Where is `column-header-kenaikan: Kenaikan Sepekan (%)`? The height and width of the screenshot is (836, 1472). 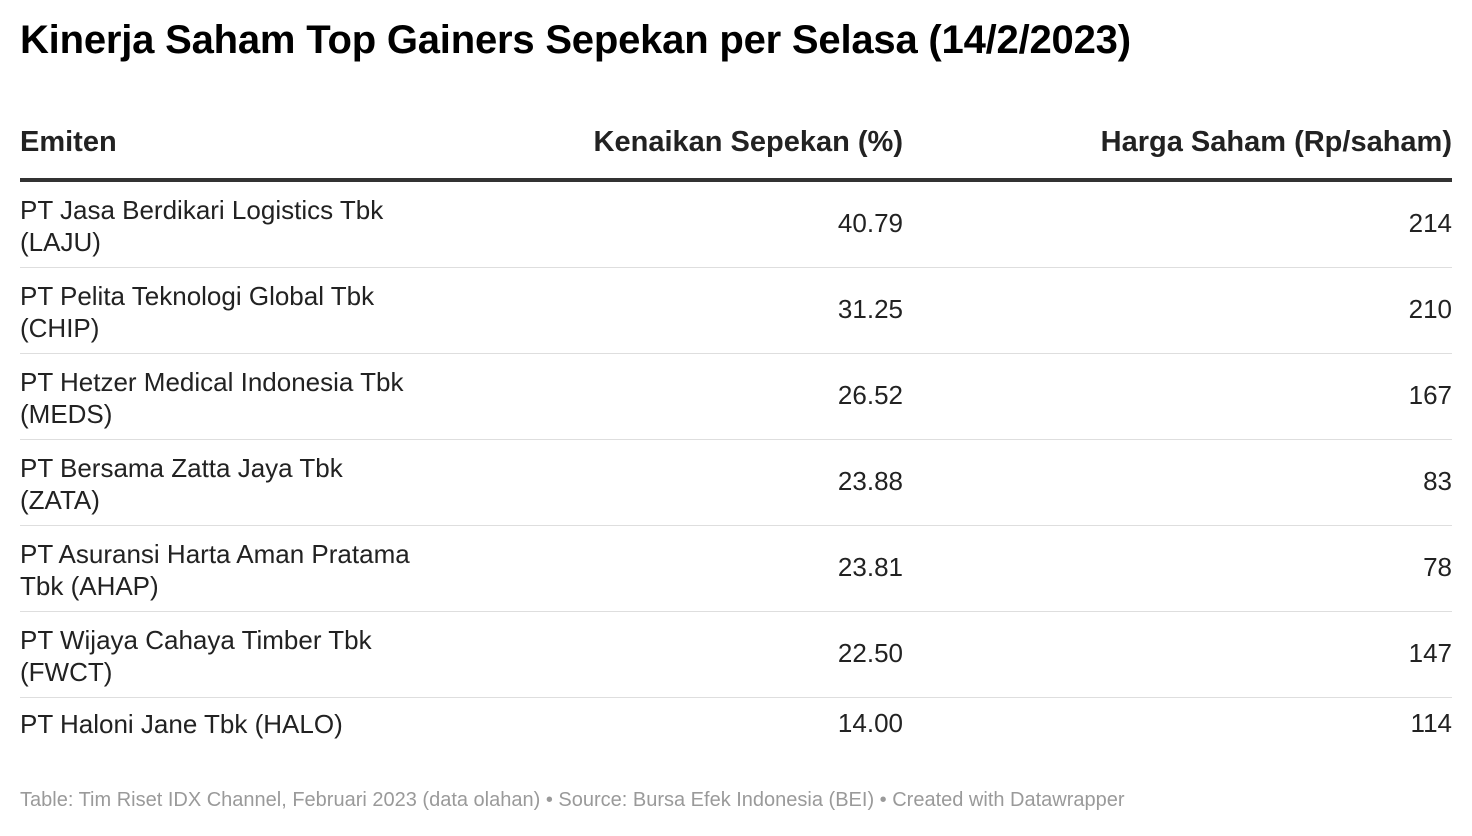
column-header-kenaikan: Kenaikan Sepekan (%) is located at coordinates (748, 142).